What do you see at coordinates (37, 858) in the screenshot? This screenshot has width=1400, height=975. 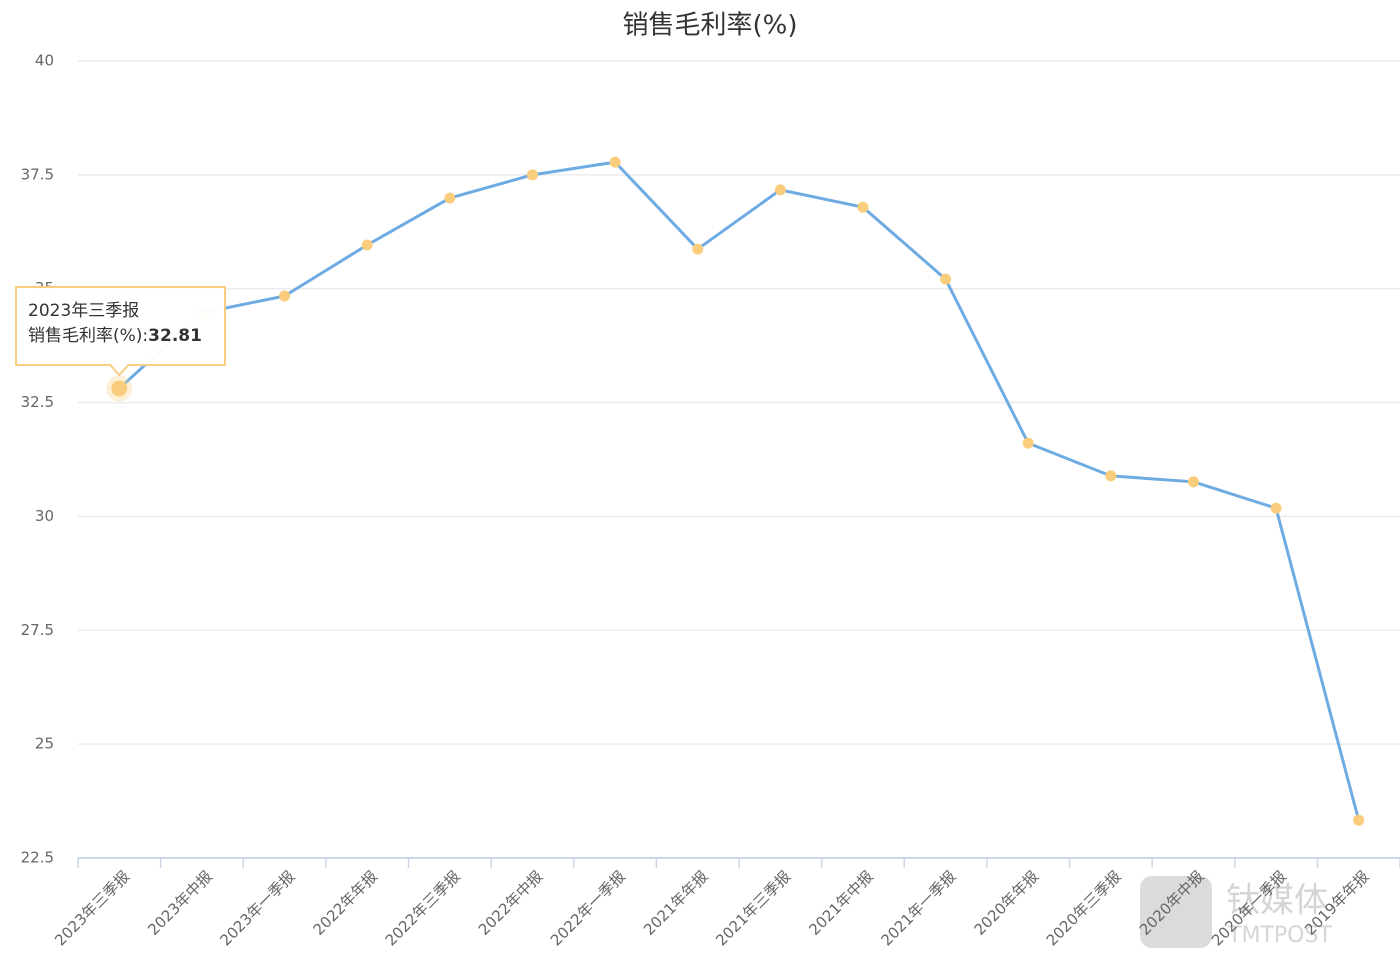 I see `y-tick-label: 22.5` at bounding box center [37, 858].